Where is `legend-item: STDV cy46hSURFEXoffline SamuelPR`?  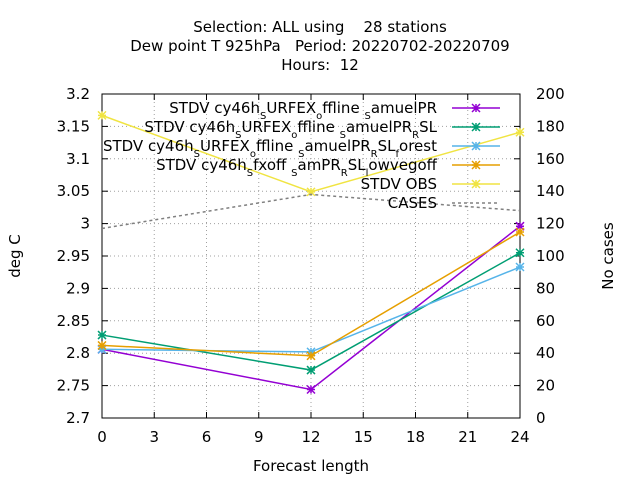 legend-item: STDV cy46hSURFEXoffline SamuelPR is located at coordinates (334, 110).